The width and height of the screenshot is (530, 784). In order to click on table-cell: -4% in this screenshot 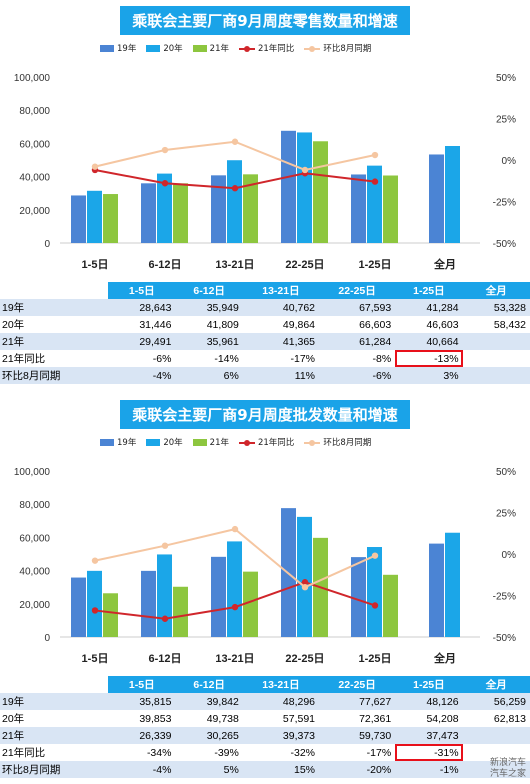, I will do `click(142, 769)`.